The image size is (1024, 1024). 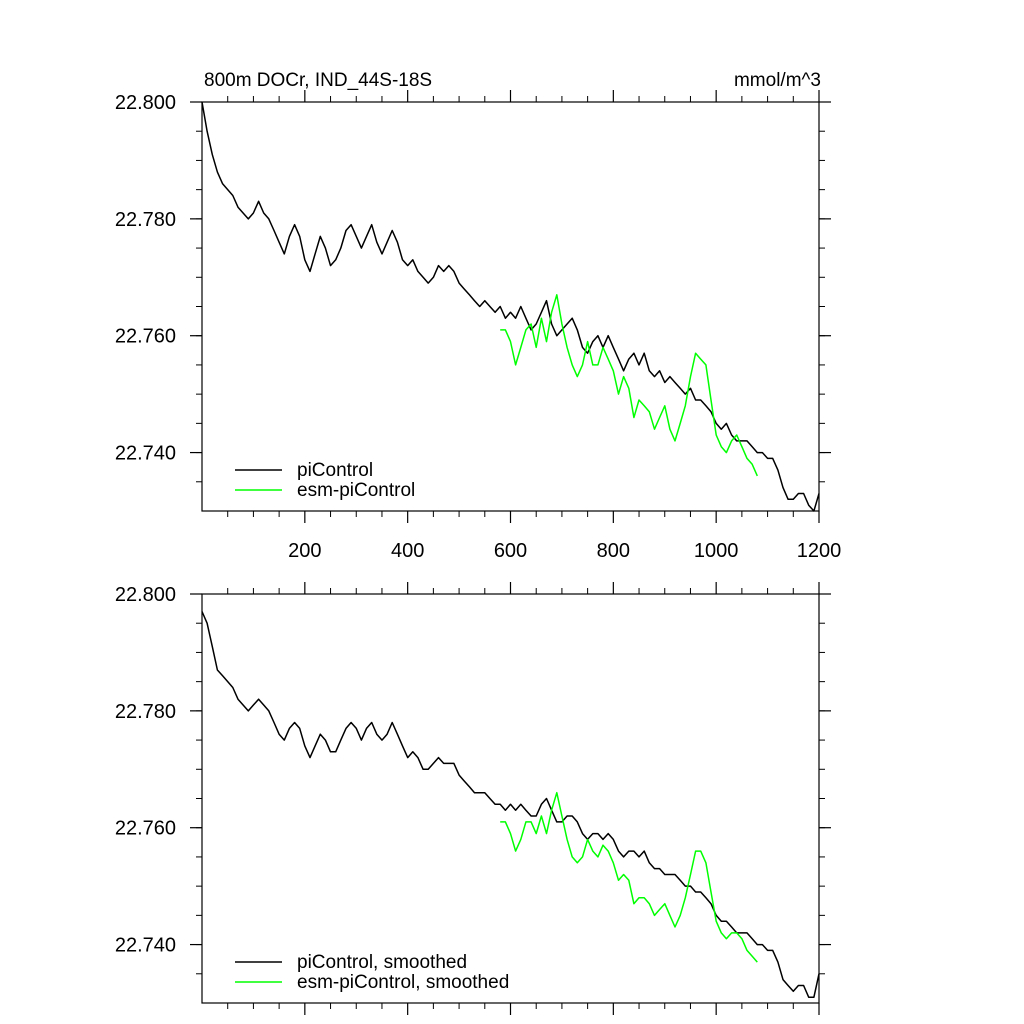 I want to click on top-x-tick-label: 600, so click(x=510, y=551).